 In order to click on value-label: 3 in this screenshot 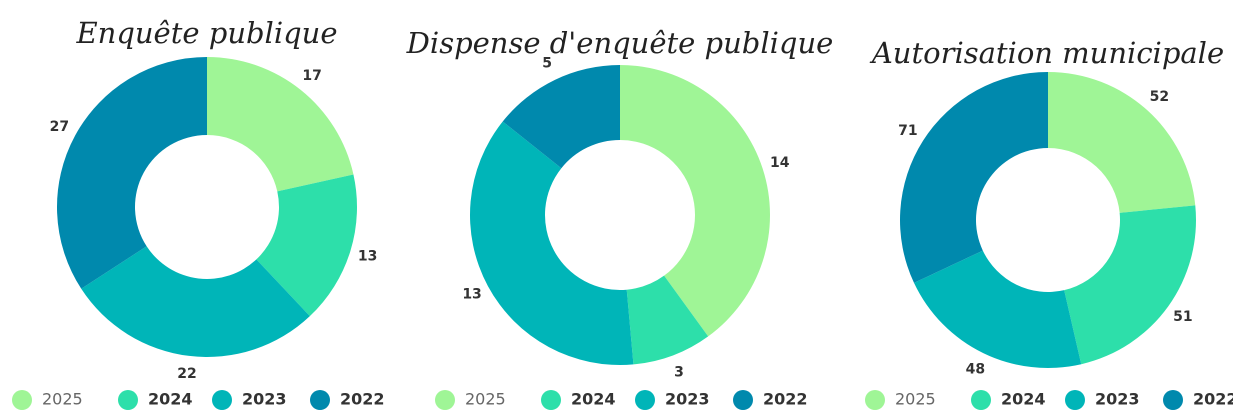, I will do `click(679, 372)`.